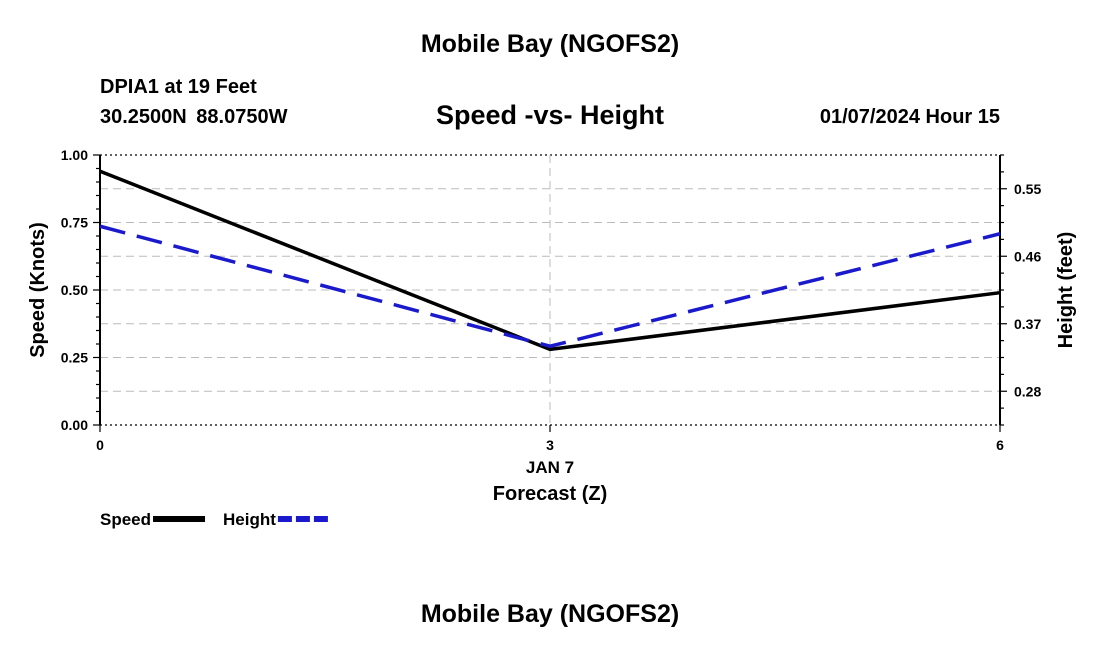 This screenshot has width=1100, height=650. What do you see at coordinates (1027, 391) in the screenshot?
I see `y2-tick-label: 0.28` at bounding box center [1027, 391].